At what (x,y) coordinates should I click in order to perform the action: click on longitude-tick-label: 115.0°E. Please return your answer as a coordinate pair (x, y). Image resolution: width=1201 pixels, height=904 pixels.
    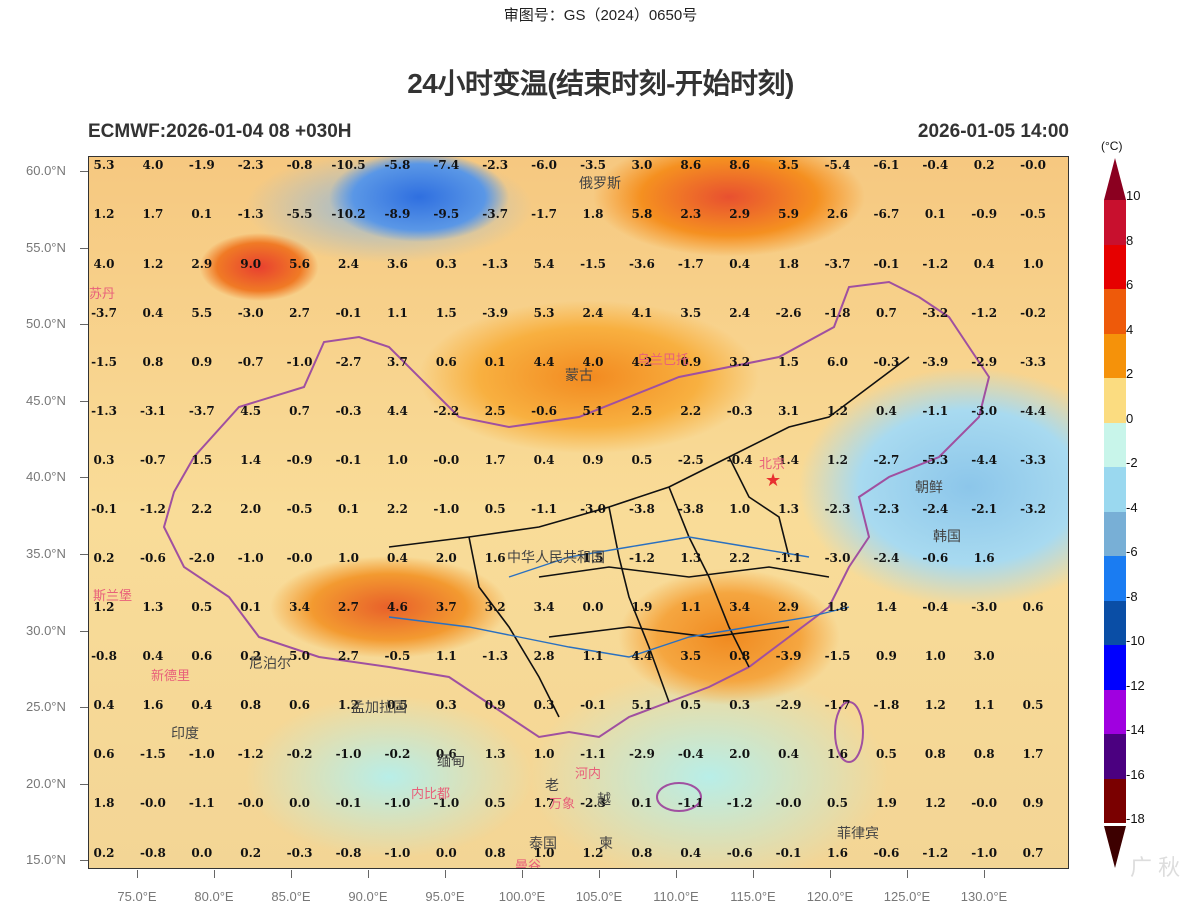
    Looking at the image, I should click on (753, 896).